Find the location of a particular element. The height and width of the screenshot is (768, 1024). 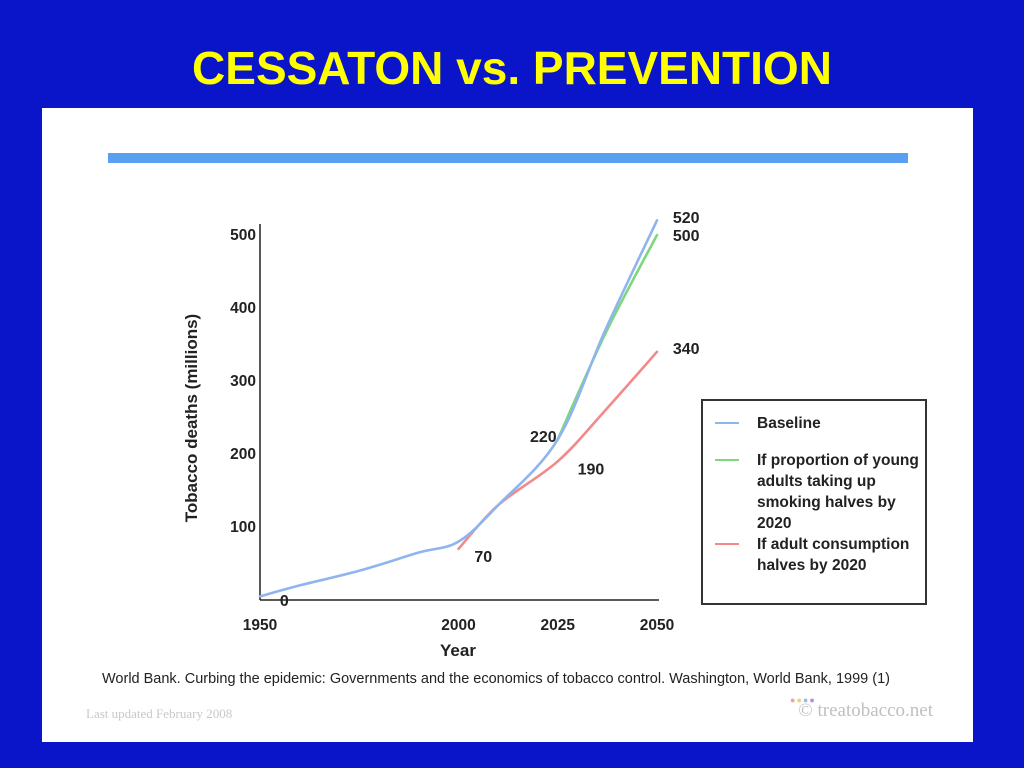

data-label: 0 is located at coordinates (284, 601).